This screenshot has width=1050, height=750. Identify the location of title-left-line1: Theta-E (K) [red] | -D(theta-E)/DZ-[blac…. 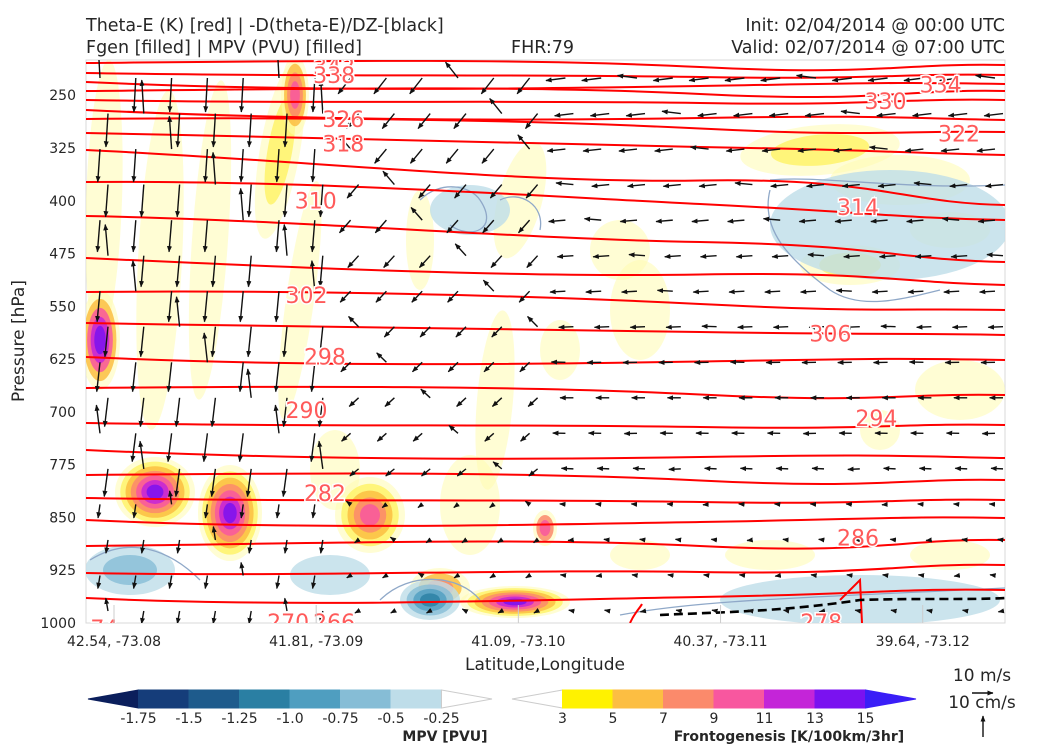
(264, 26).